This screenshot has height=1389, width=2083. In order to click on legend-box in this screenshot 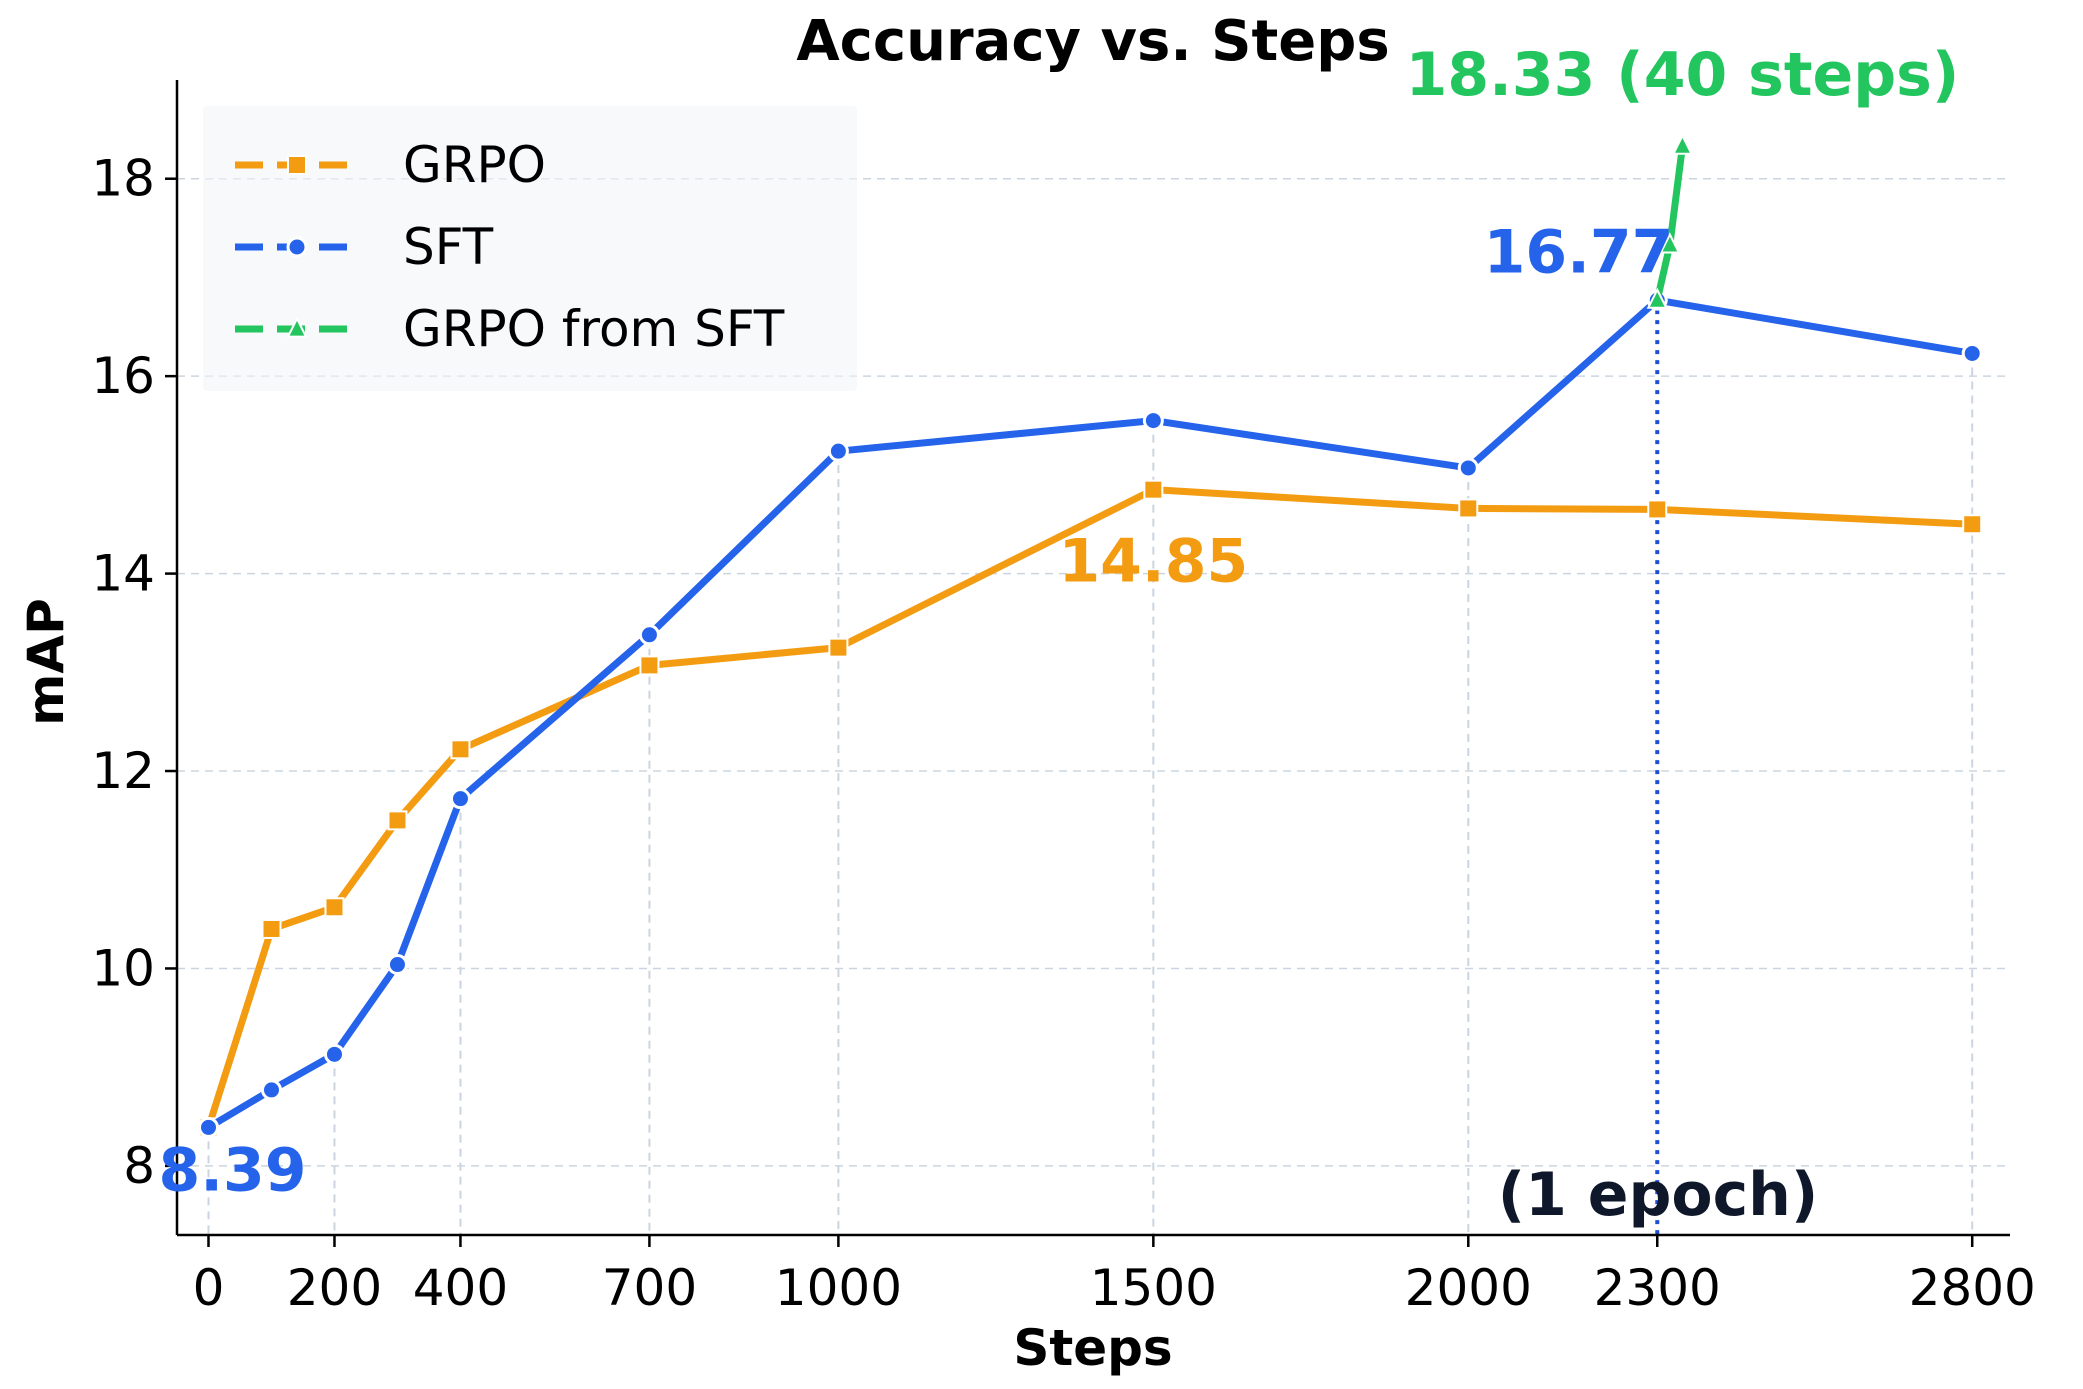, I will do `click(530, 248)`.